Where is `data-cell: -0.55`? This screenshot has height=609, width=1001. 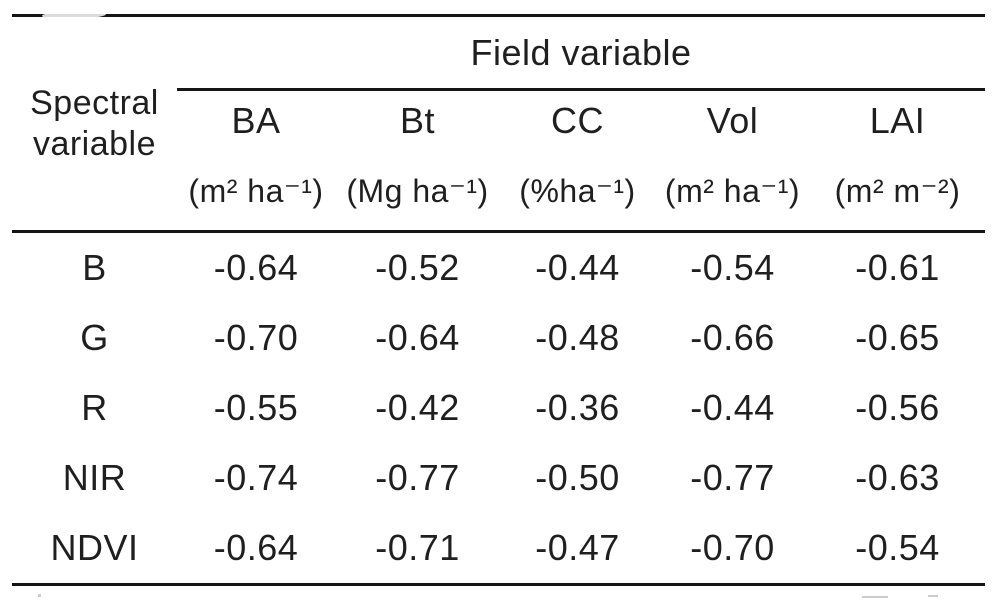 data-cell: -0.55 is located at coordinates (256, 407).